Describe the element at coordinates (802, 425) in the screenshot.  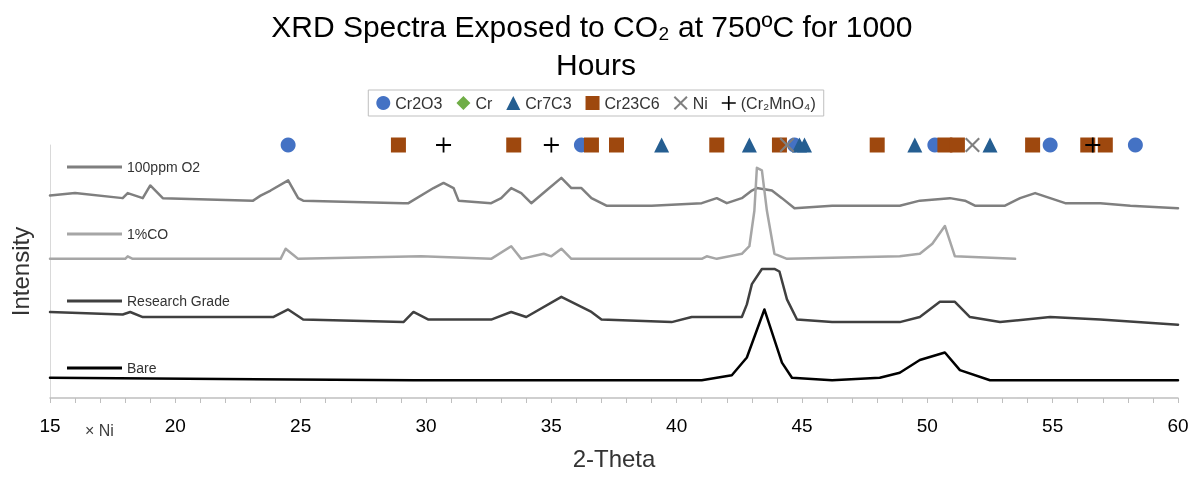
I see `x-tick-label: 45` at that location.